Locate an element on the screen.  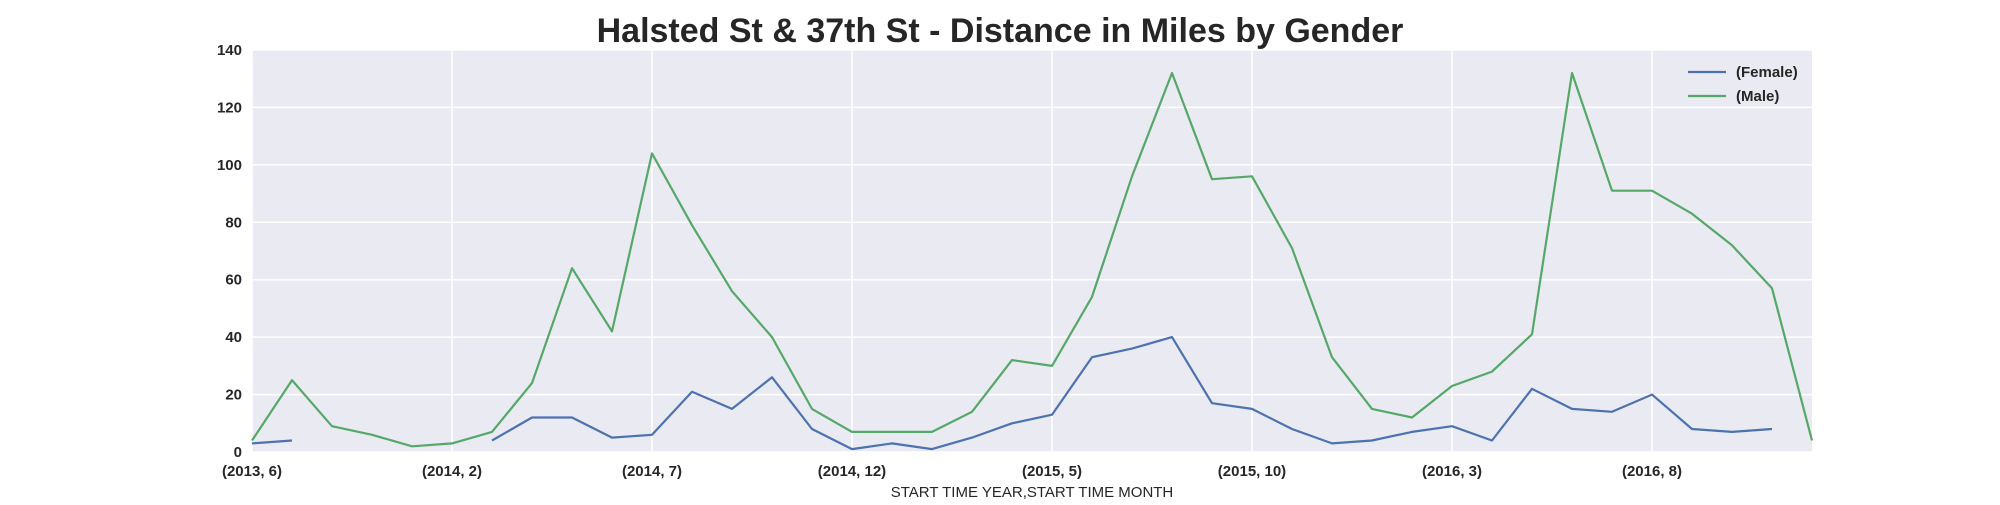
x-axis-label: START TIME YEAR,START TIME MONTH is located at coordinates (1032, 492).